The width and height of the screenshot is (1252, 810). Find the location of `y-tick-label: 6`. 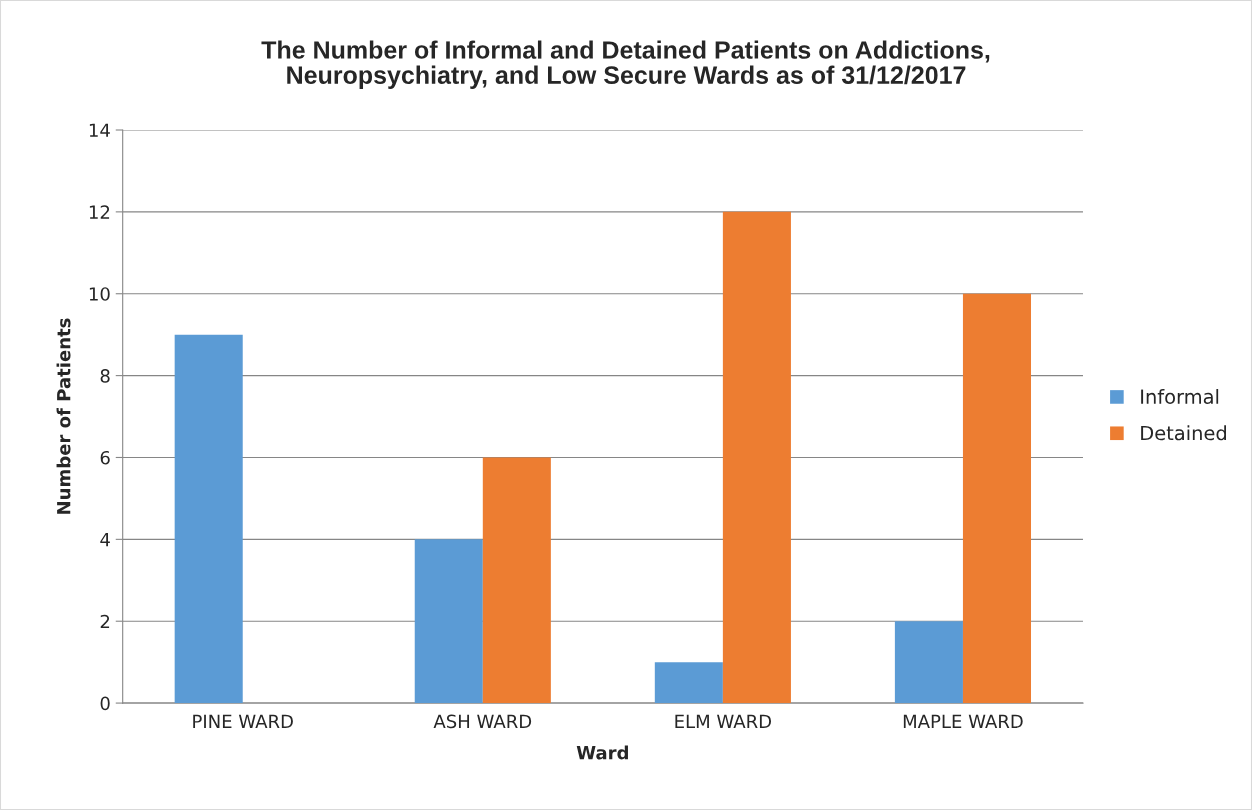

y-tick-label: 6 is located at coordinates (105, 457).